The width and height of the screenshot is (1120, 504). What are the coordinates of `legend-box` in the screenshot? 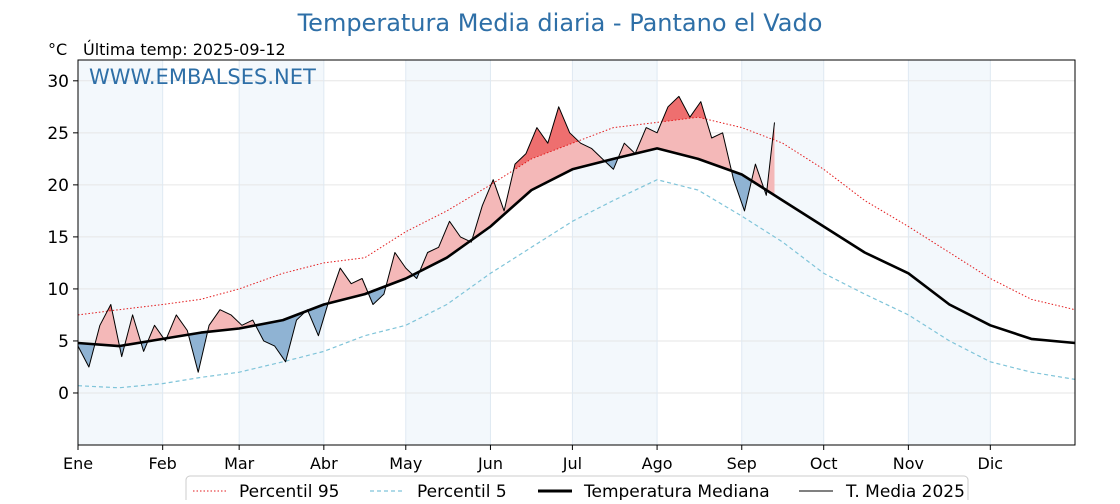 It's located at (577, 489).